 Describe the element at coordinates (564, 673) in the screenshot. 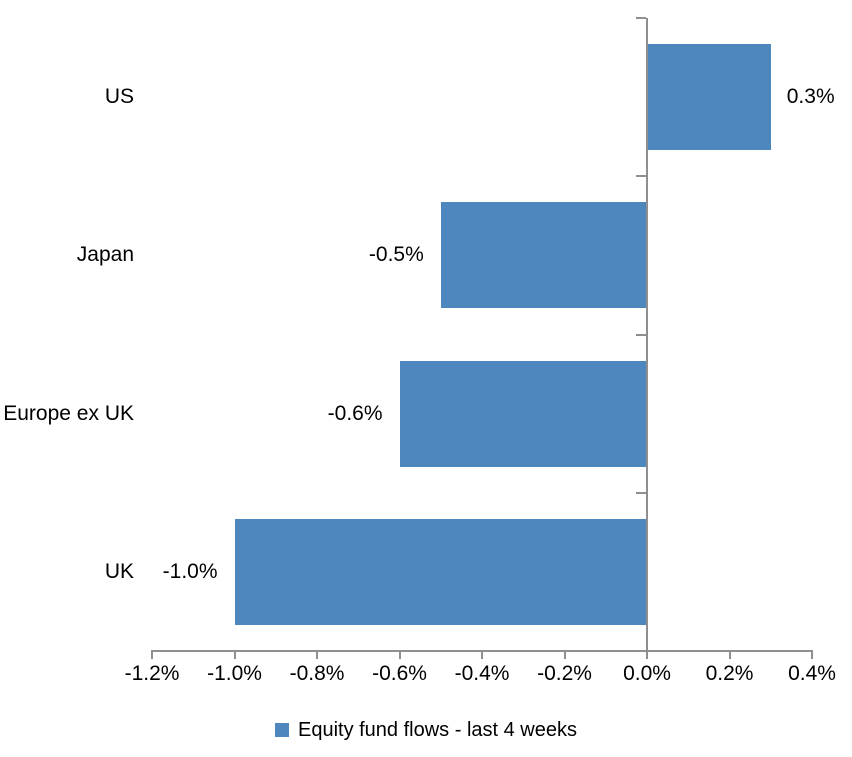

I see `x-tick-label: -0.2%` at that location.